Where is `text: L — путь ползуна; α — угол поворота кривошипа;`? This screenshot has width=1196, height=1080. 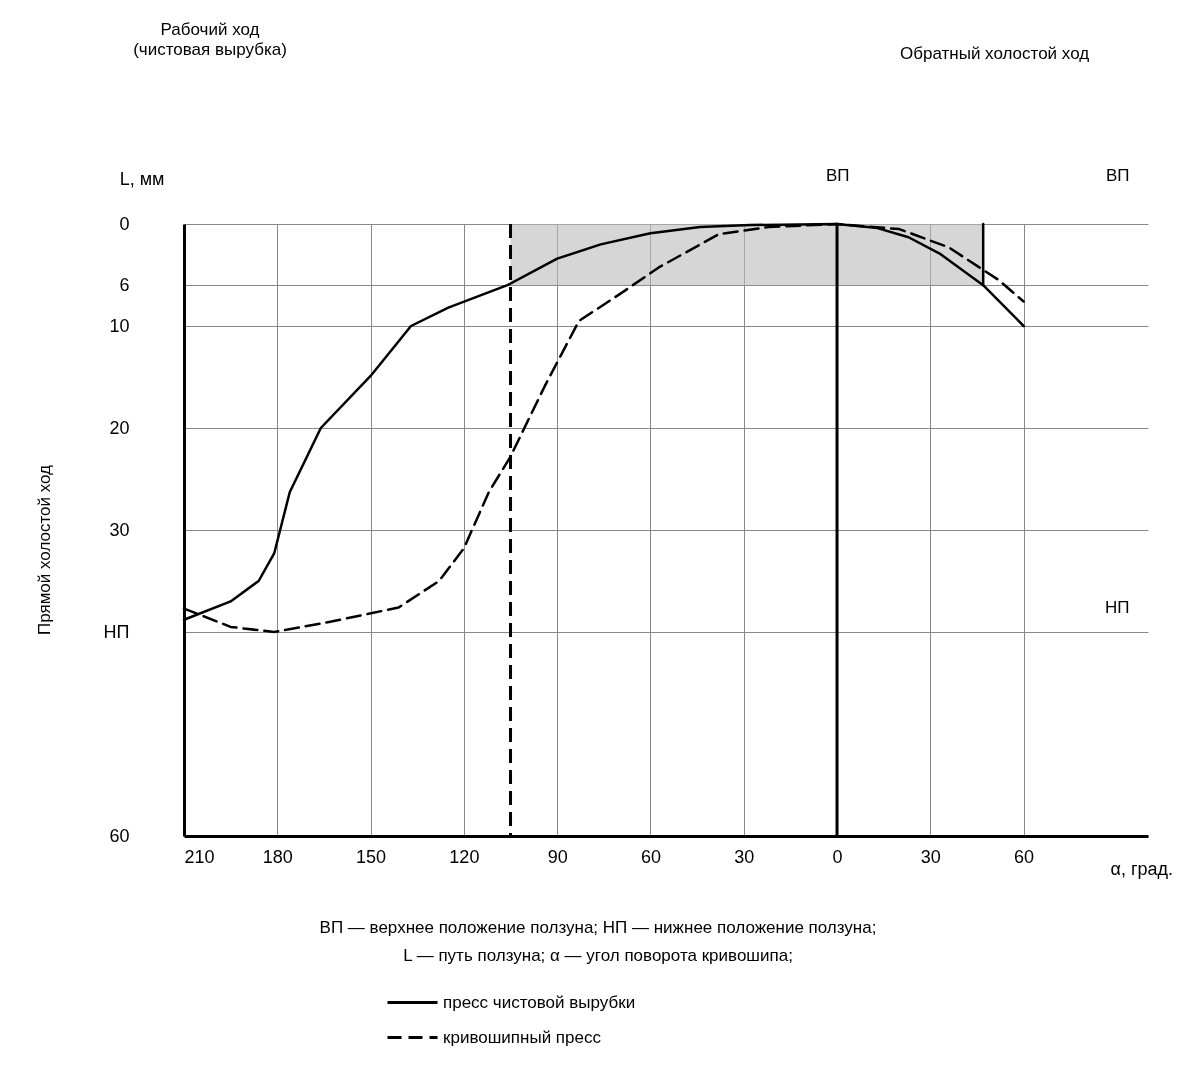 text: L — путь ползуна; α — угол поворота кривошипа; is located at coordinates (598, 956).